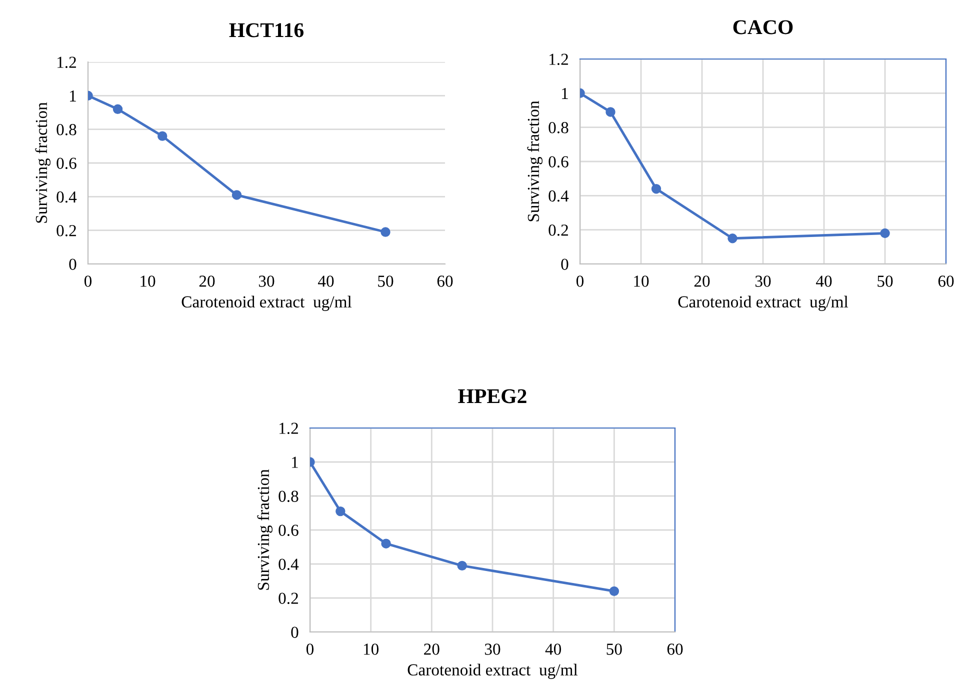 This screenshot has width=961, height=700. Describe the element at coordinates (492, 396) in the screenshot. I see `chart-title: HPEG2` at that location.